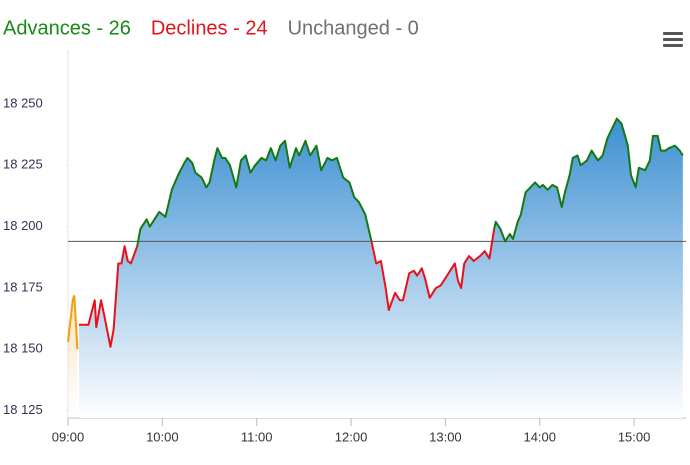  What do you see at coordinates (539, 436) in the screenshot?
I see `x-tick-label: 14:00` at bounding box center [539, 436].